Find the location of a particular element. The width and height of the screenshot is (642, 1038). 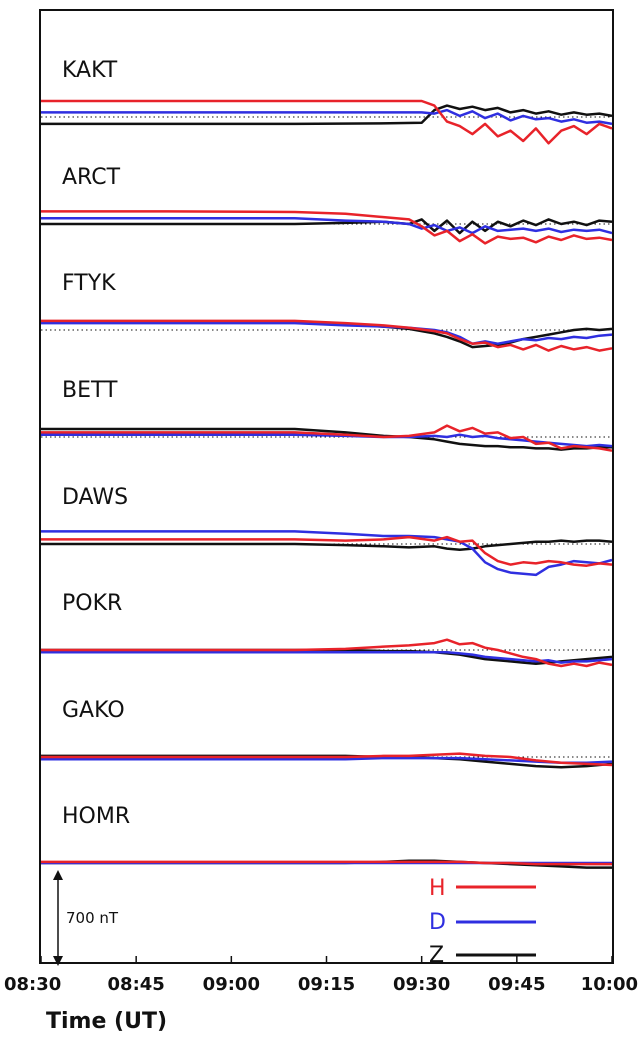

station-label: DAWS is located at coordinates (95, 497).